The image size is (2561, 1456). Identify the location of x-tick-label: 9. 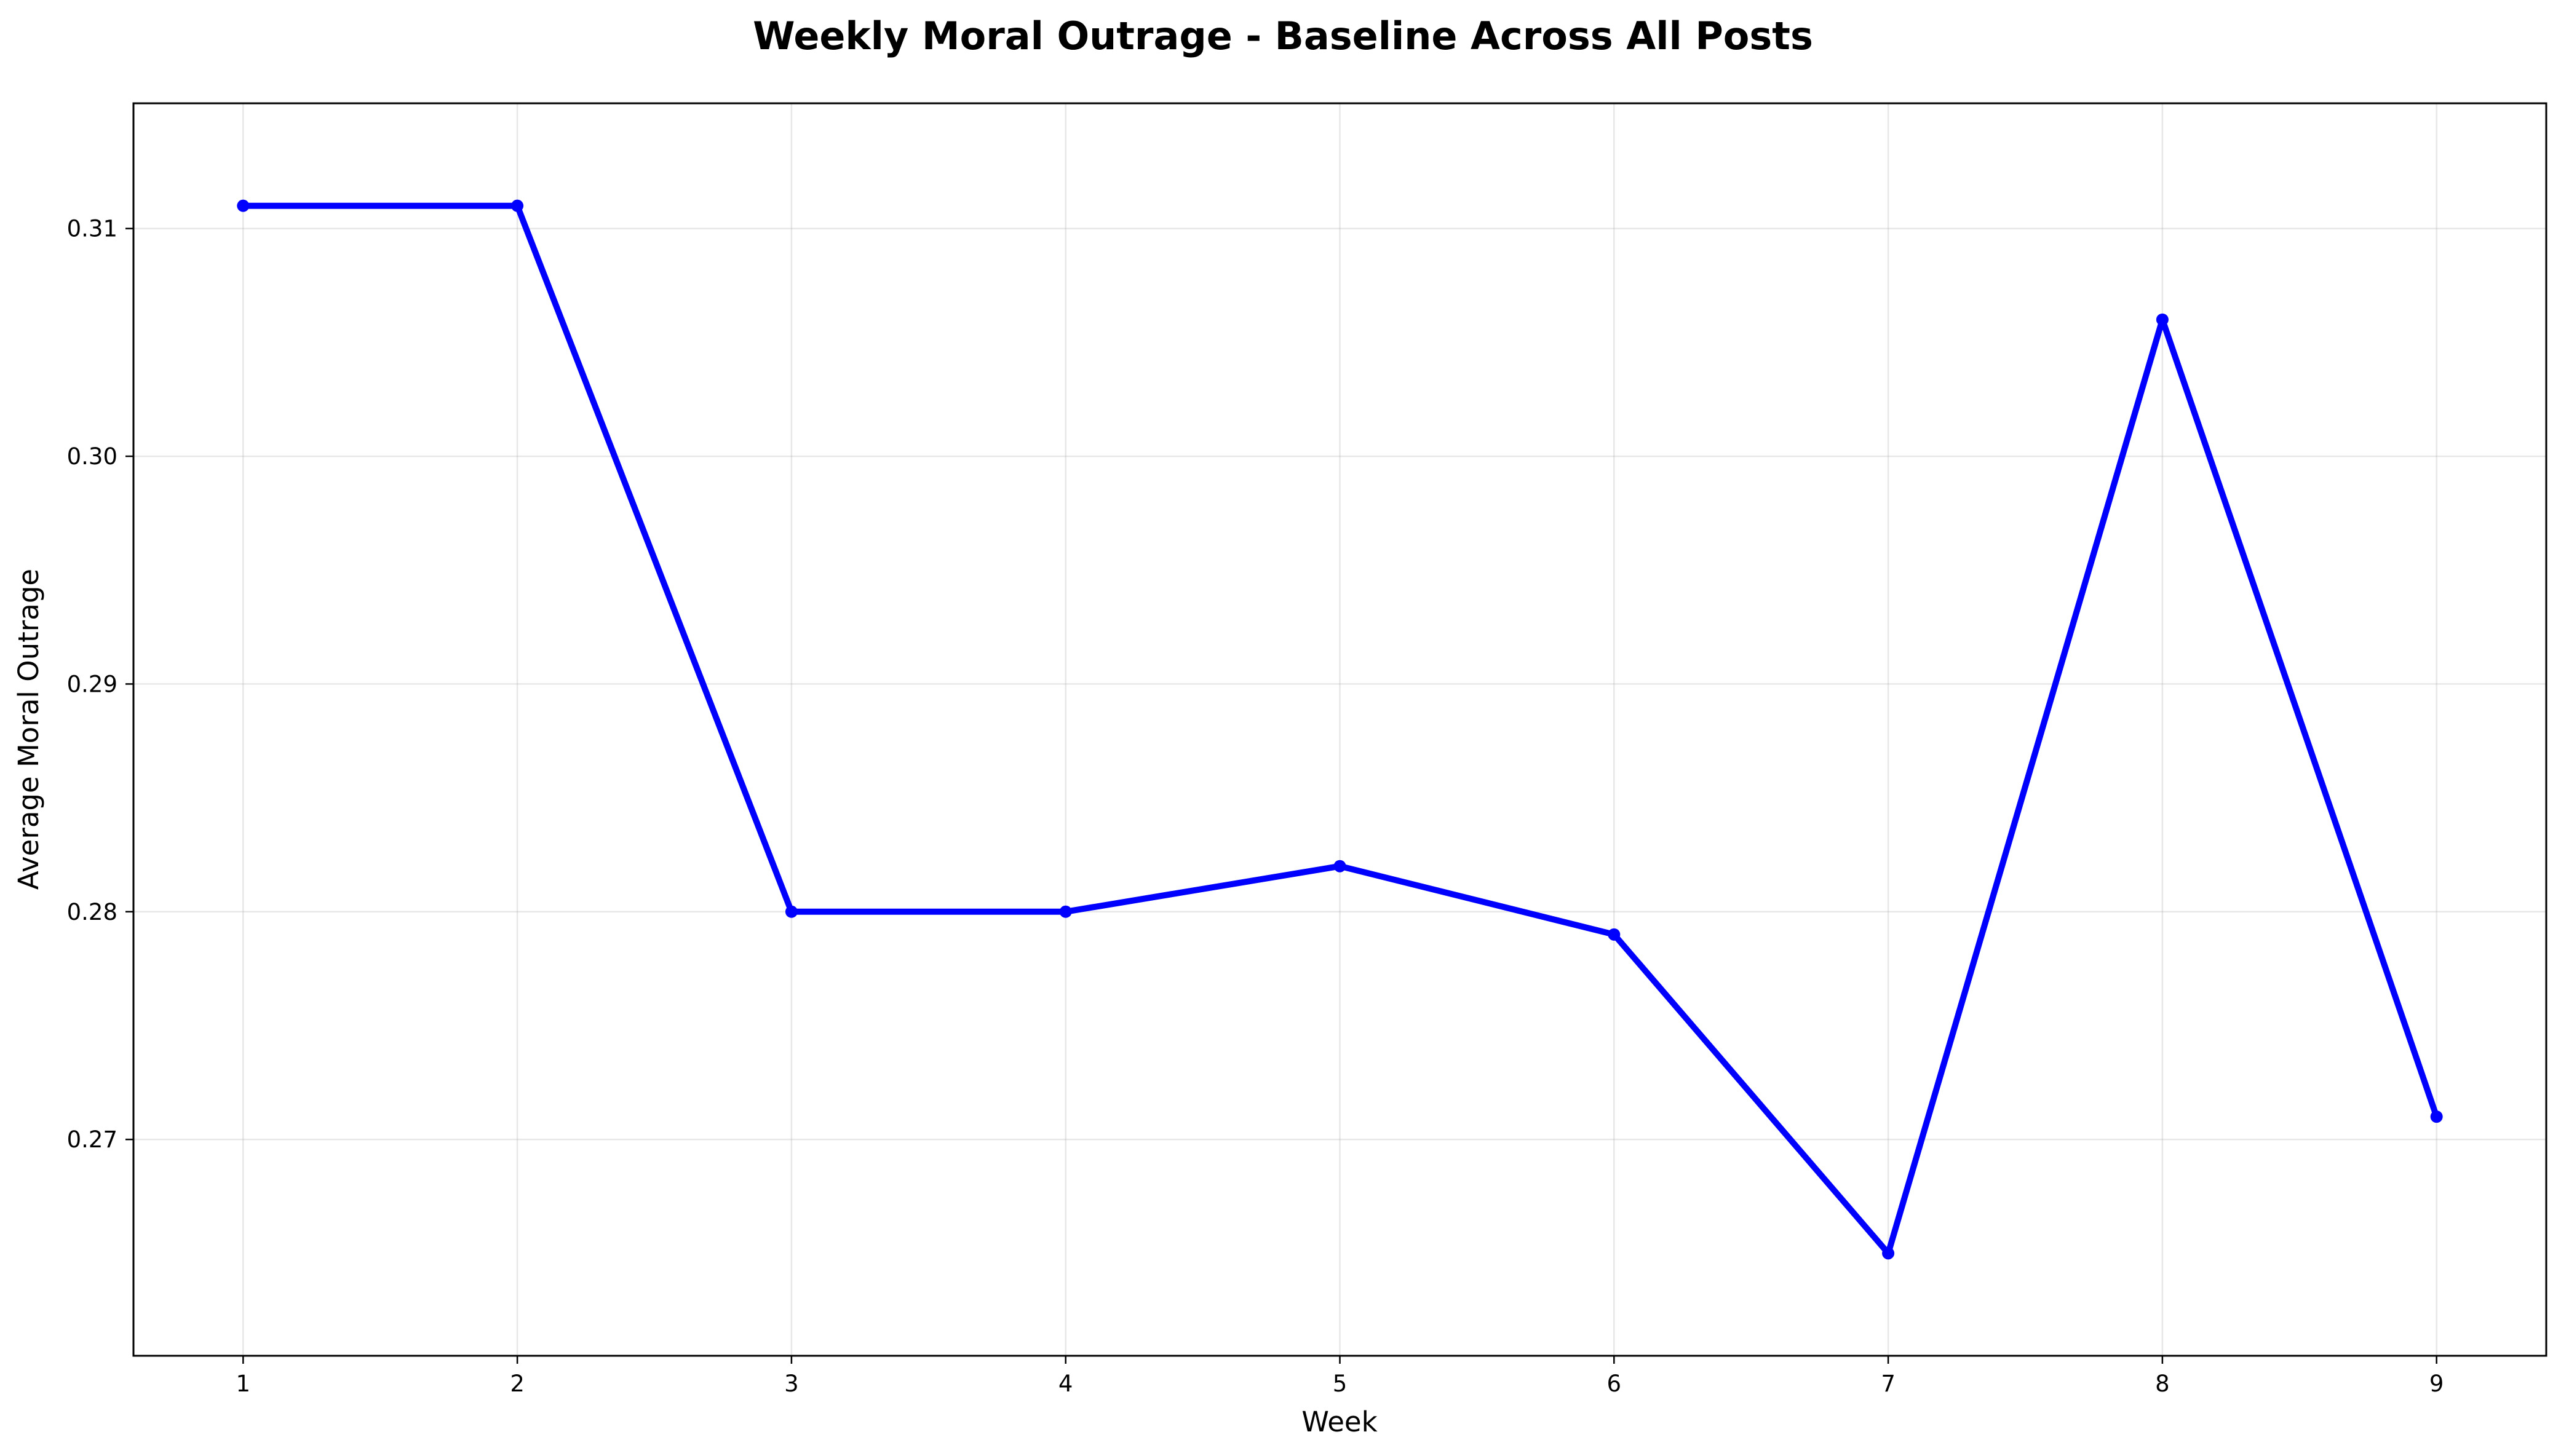
(2437, 1384).